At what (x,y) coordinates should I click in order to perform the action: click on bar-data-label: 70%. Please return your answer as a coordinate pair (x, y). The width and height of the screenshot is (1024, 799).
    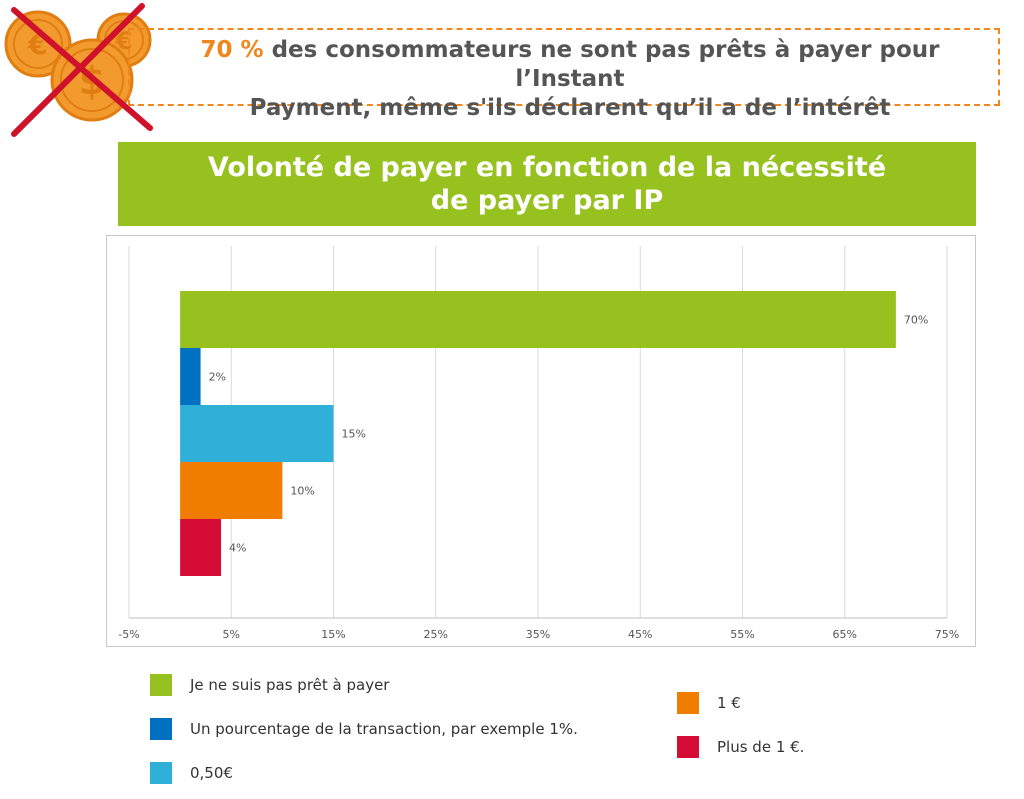
    Looking at the image, I should click on (916, 320).